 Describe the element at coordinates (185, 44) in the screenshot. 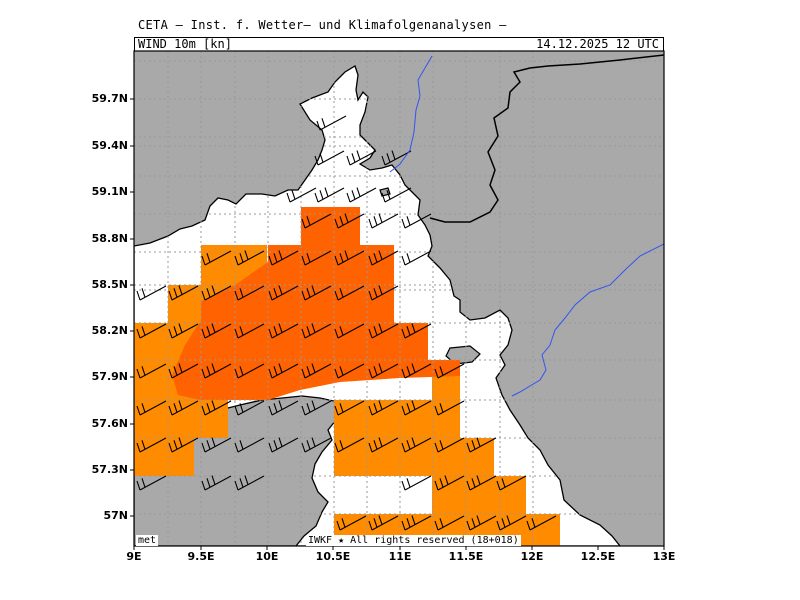

I see `parameter-label: WIND_10m_[kn]` at that location.